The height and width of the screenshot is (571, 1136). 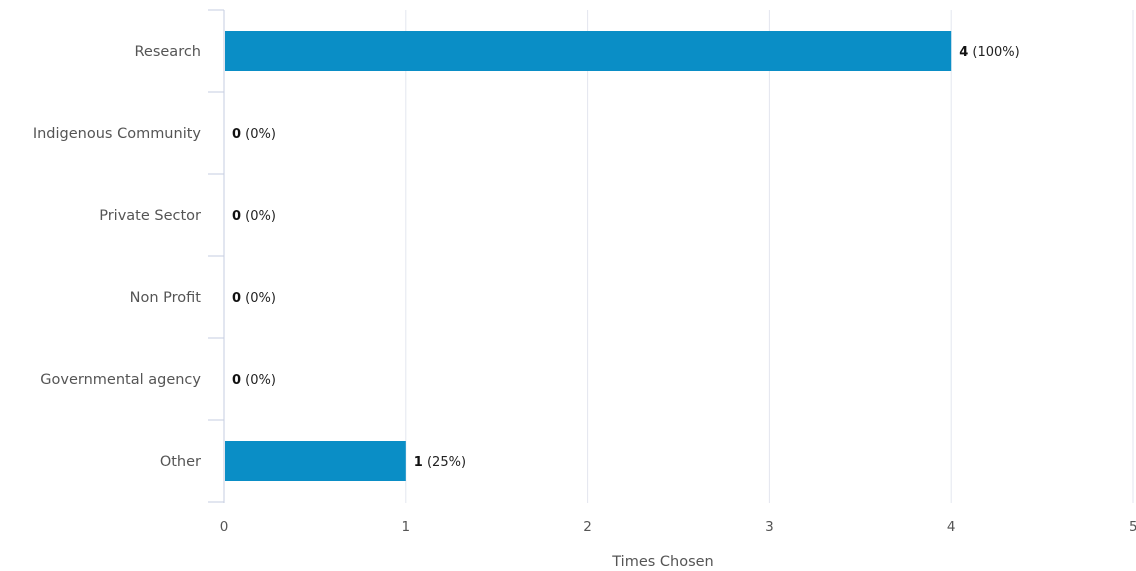 What do you see at coordinates (167, 52) in the screenshot?
I see `category-label: Research` at bounding box center [167, 52].